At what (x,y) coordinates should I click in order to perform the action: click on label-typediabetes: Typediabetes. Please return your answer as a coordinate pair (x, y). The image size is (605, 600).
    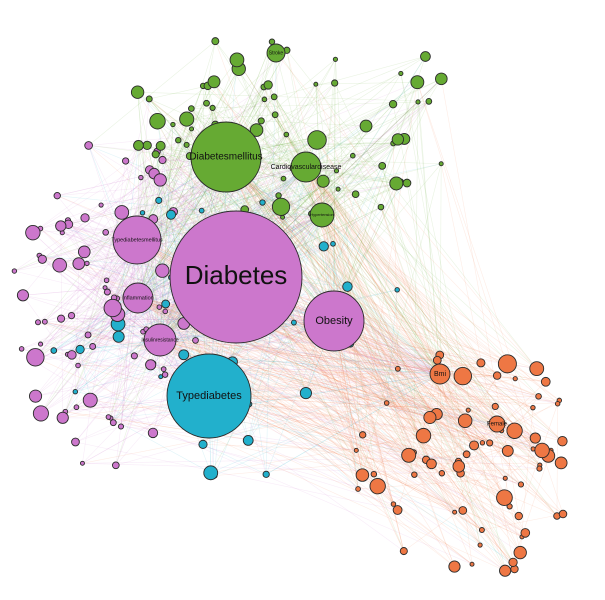
    Looking at the image, I should click on (209, 396).